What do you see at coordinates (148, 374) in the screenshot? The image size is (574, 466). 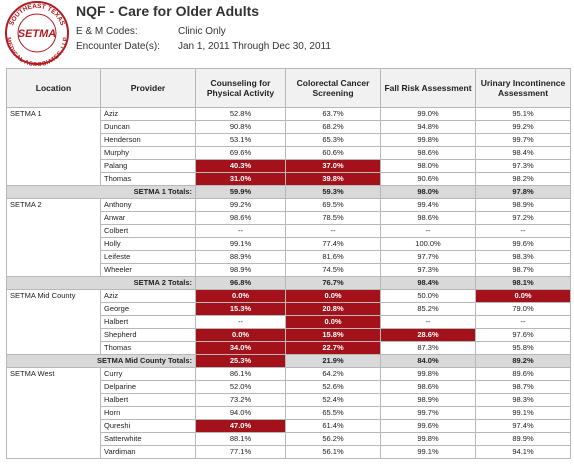 I see `provider-cell: Curry` at bounding box center [148, 374].